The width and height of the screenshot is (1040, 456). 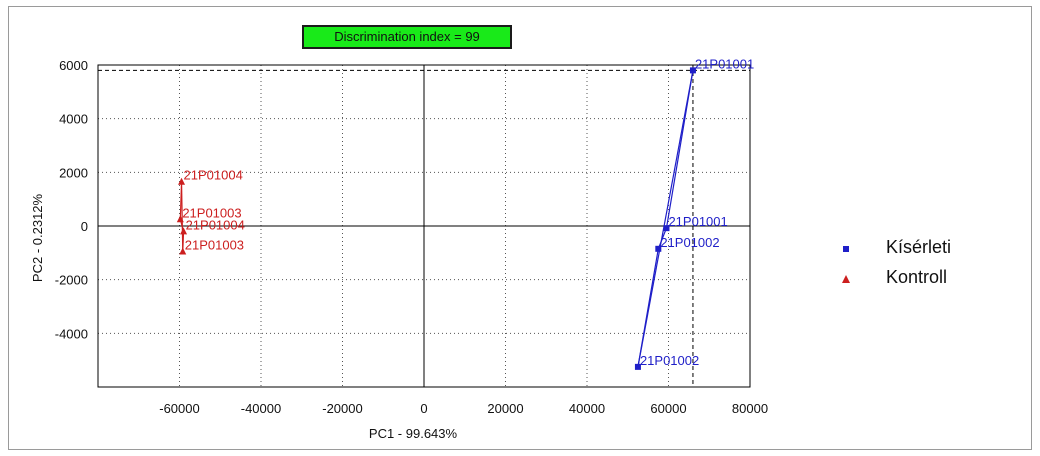 What do you see at coordinates (73, 119) in the screenshot?
I see `y-tick-label: 4000` at bounding box center [73, 119].